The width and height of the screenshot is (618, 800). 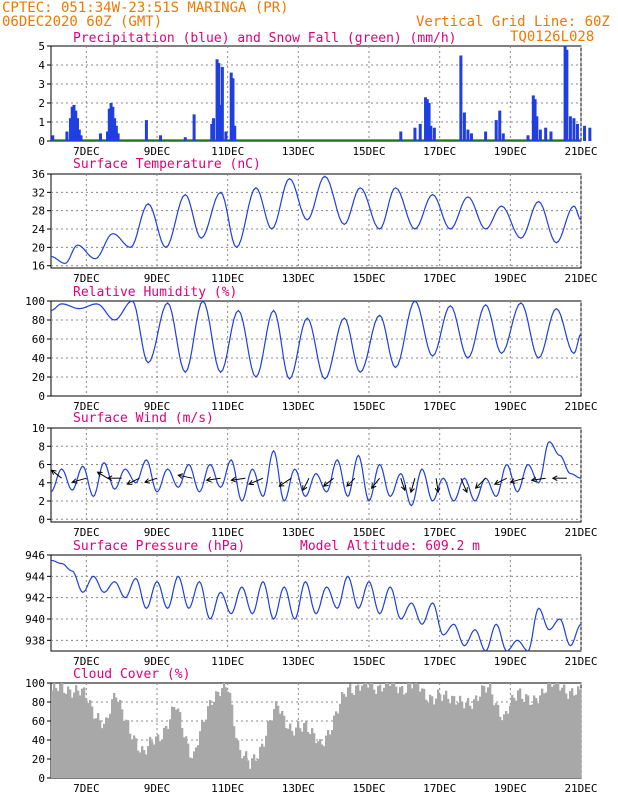 What do you see at coordinates (580, 661) in the screenshot?
I see `x-tick-label: 21DEC` at bounding box center [580, 661].